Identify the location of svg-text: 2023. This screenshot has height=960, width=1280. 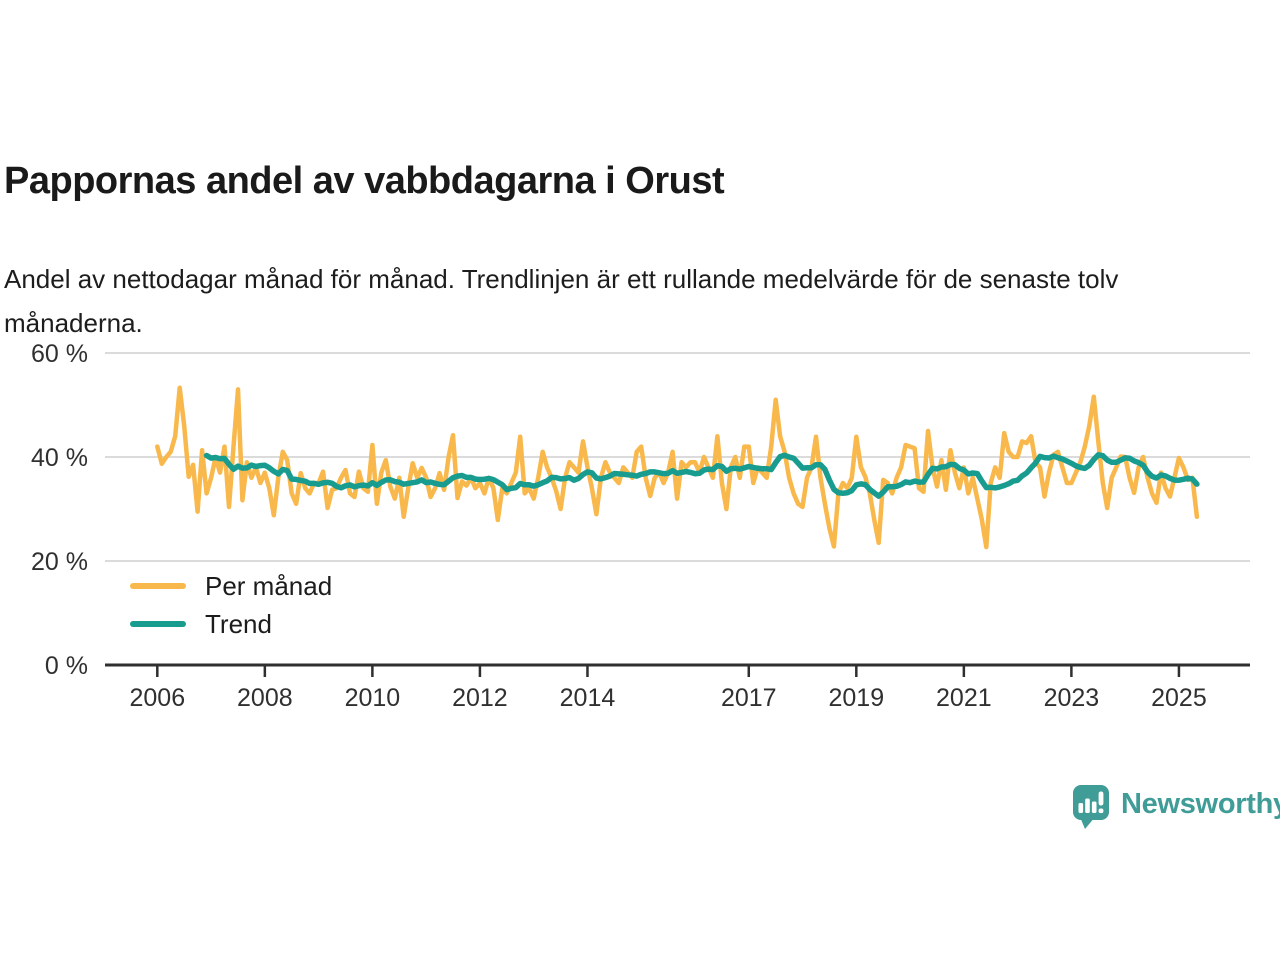
(1072, 698).